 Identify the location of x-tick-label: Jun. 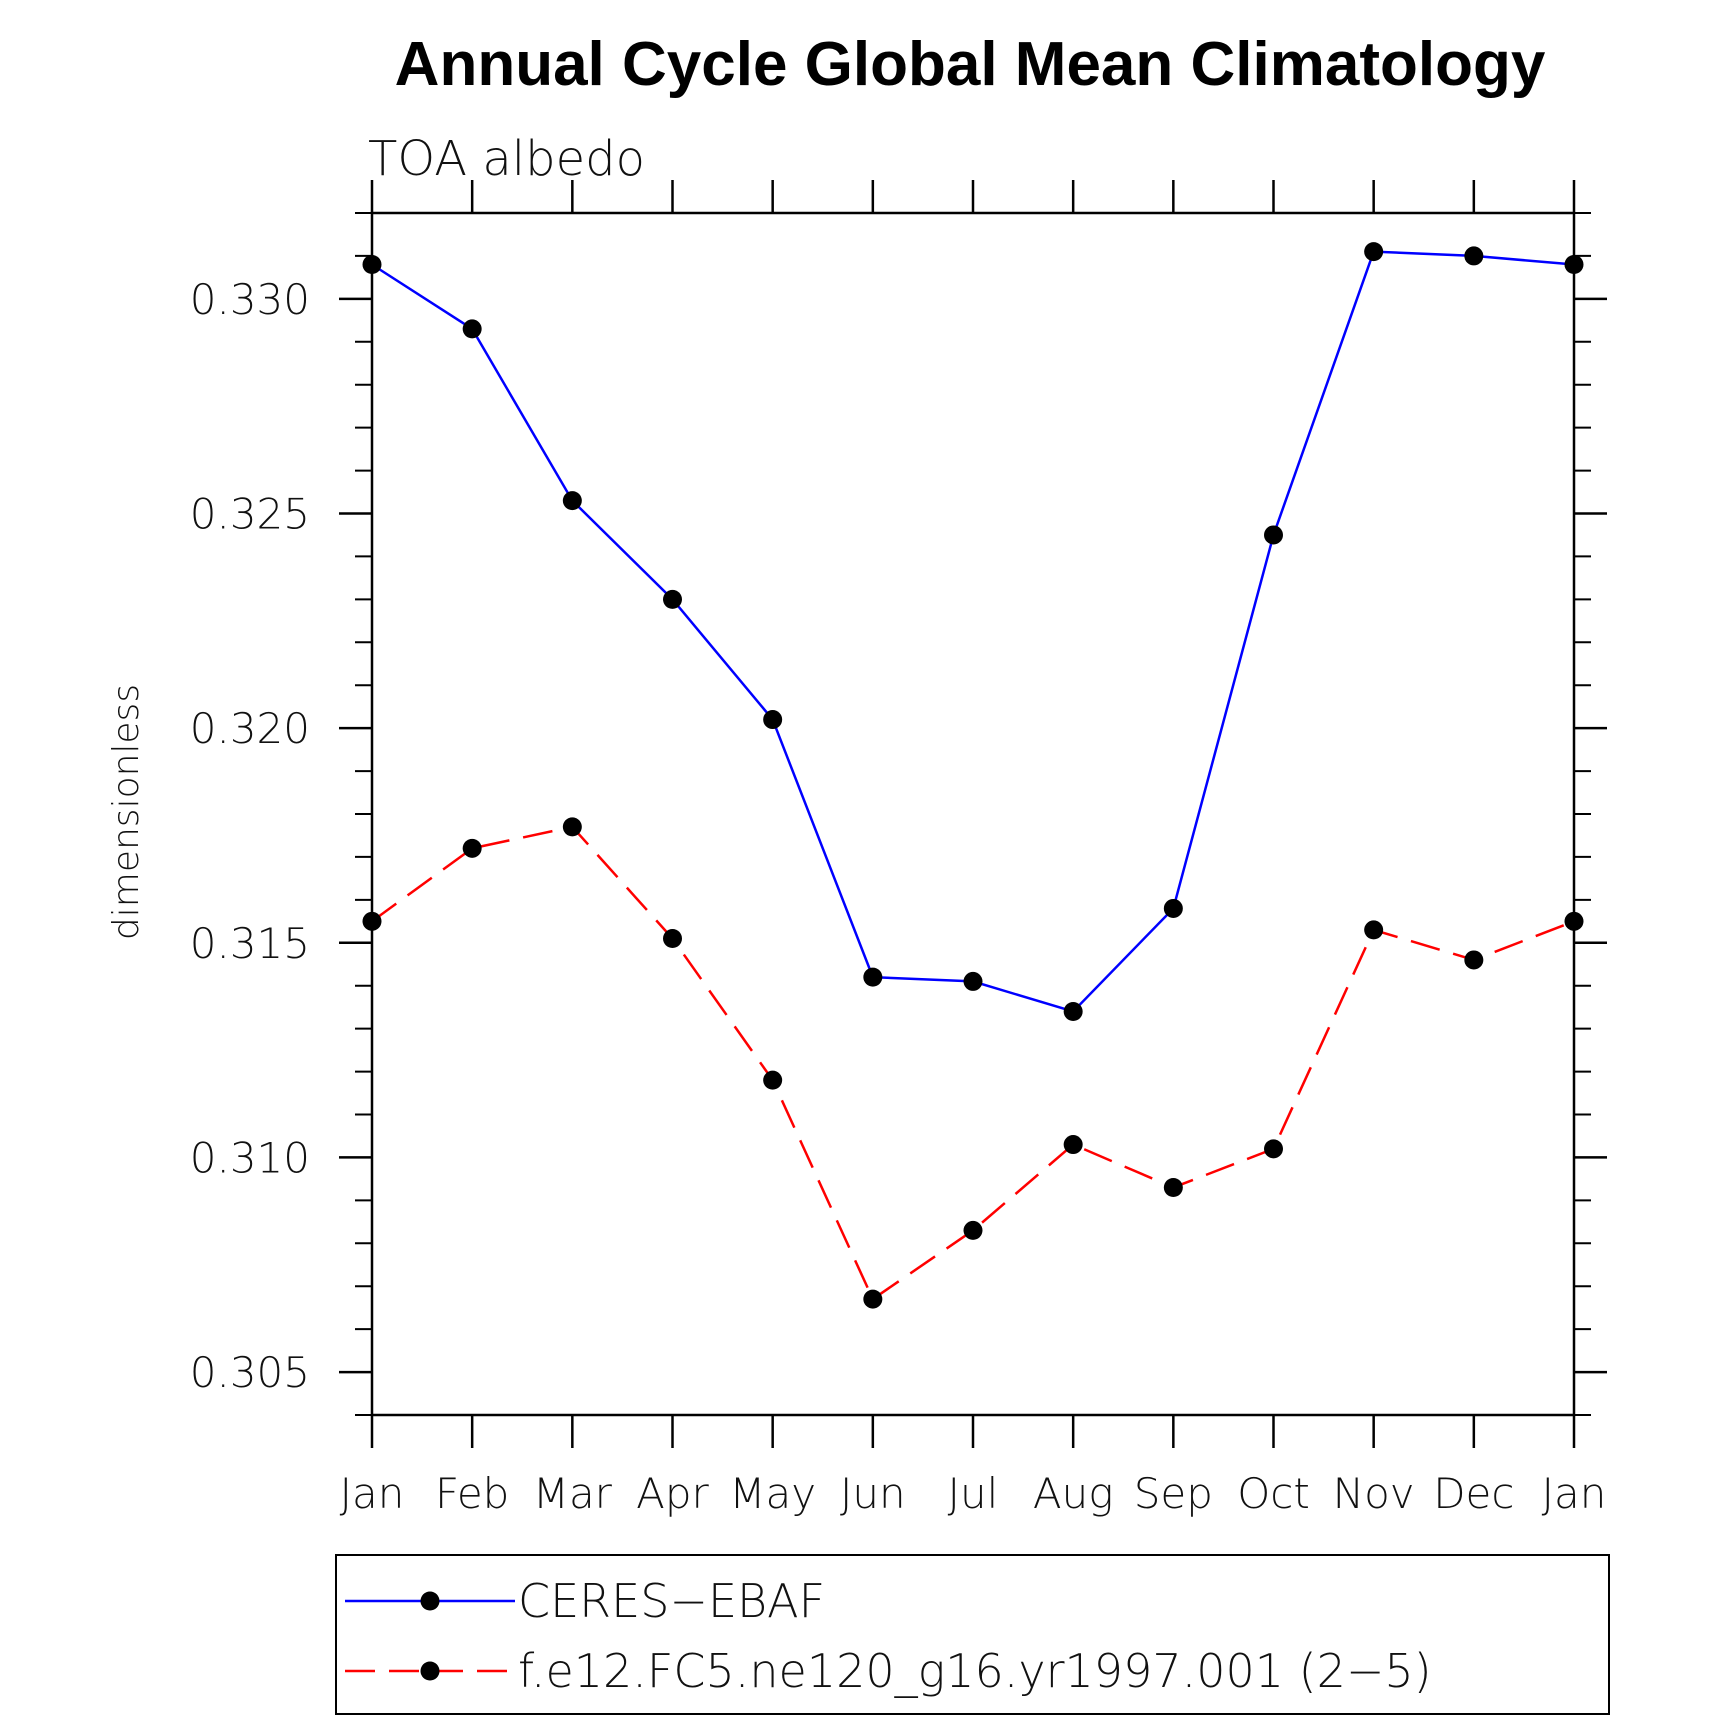
(873, 1493).